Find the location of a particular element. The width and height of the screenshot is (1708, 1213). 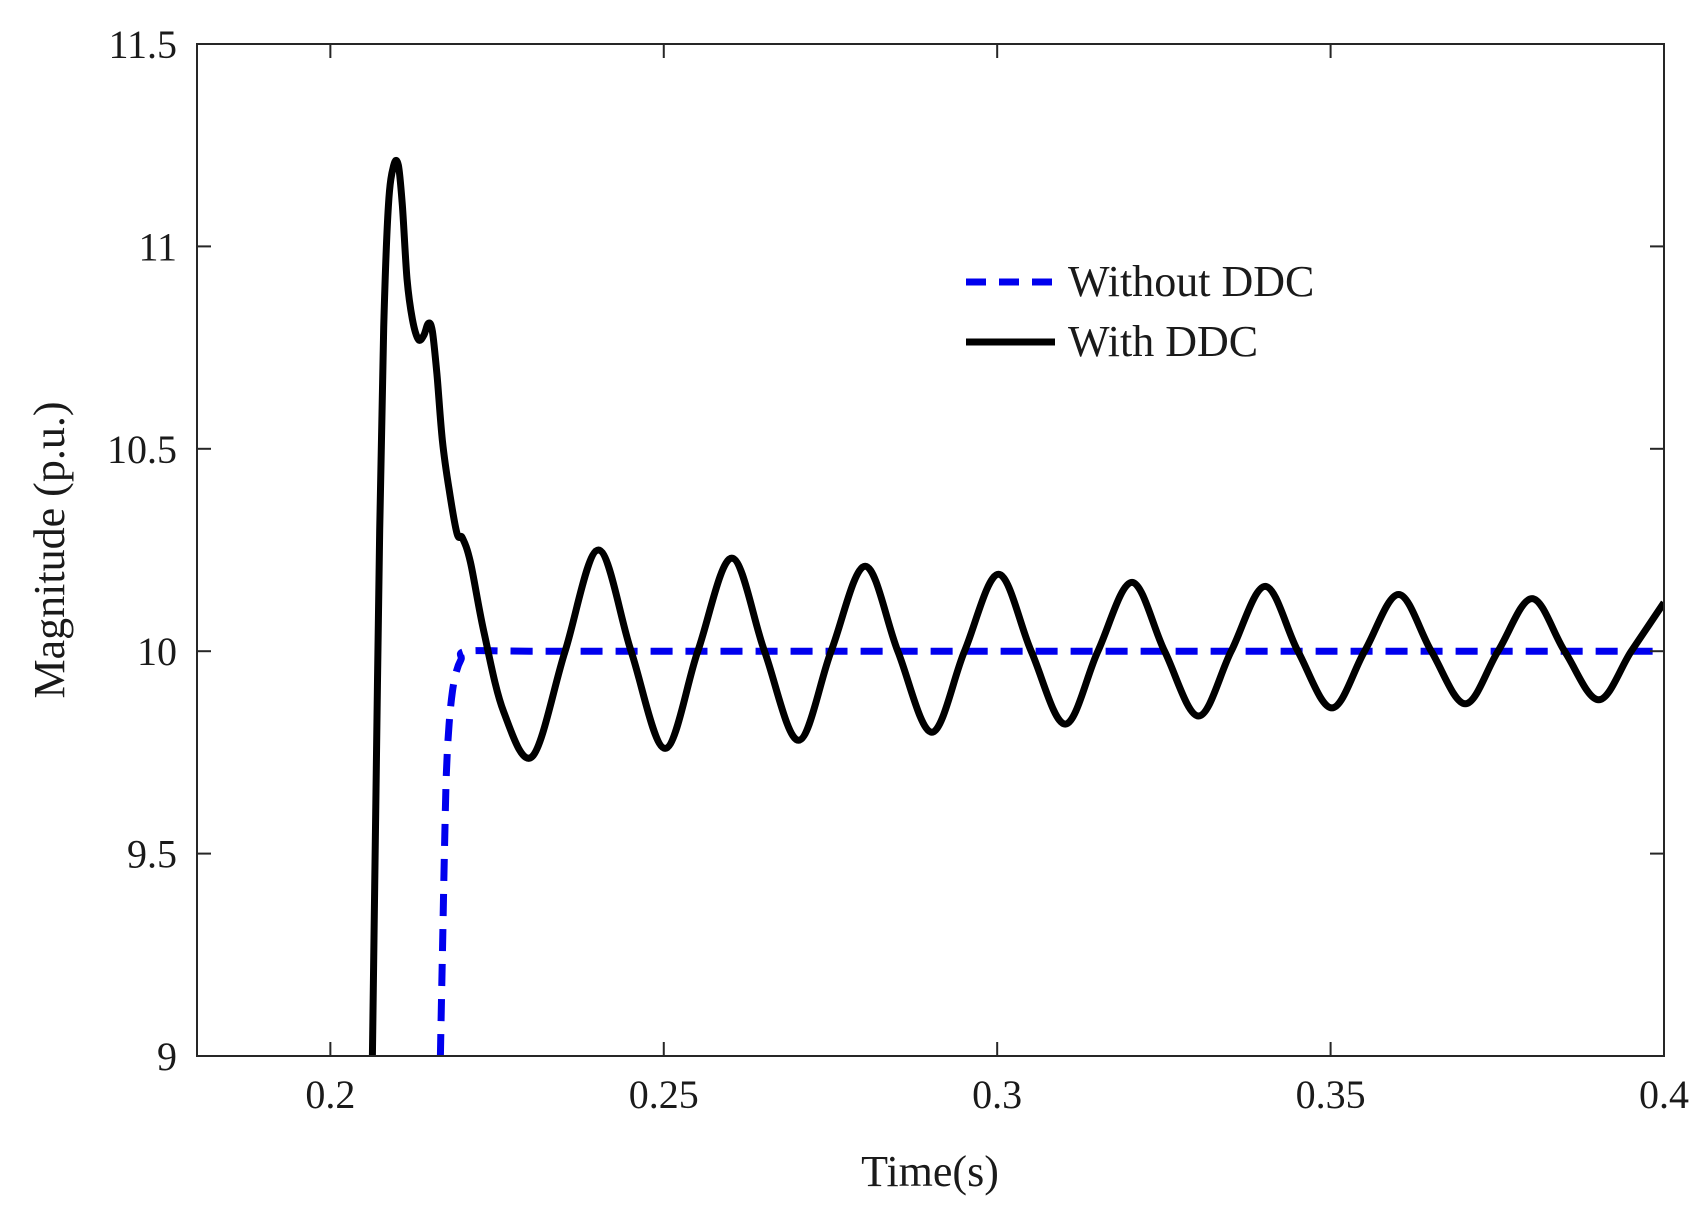

y-tick-label: 9 is located at coordinates (167, 1056).